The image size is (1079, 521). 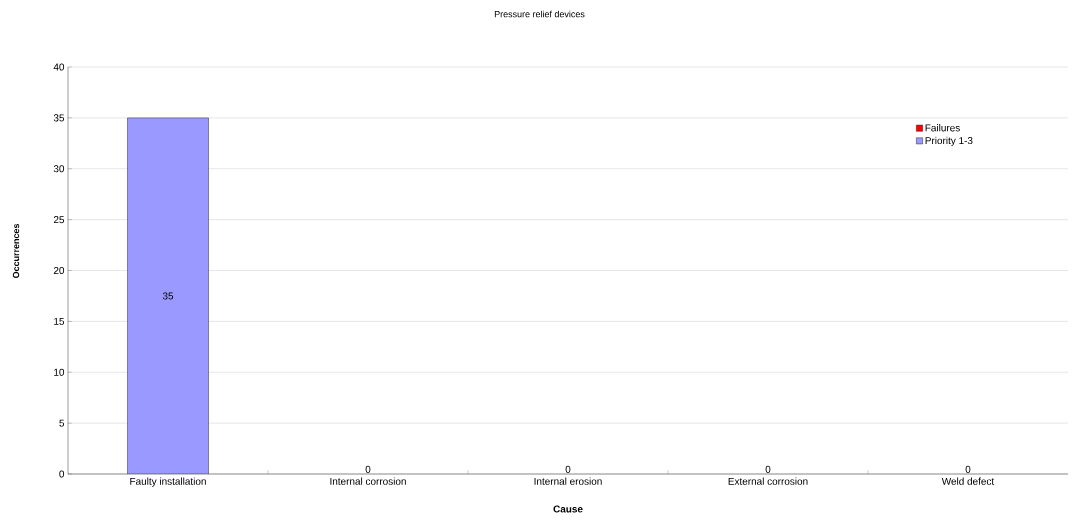 What do you see at coordinates (768, 481) in the screenshot?
I see `x-tick-label: External corrosion` at bounding box center [768, 481].